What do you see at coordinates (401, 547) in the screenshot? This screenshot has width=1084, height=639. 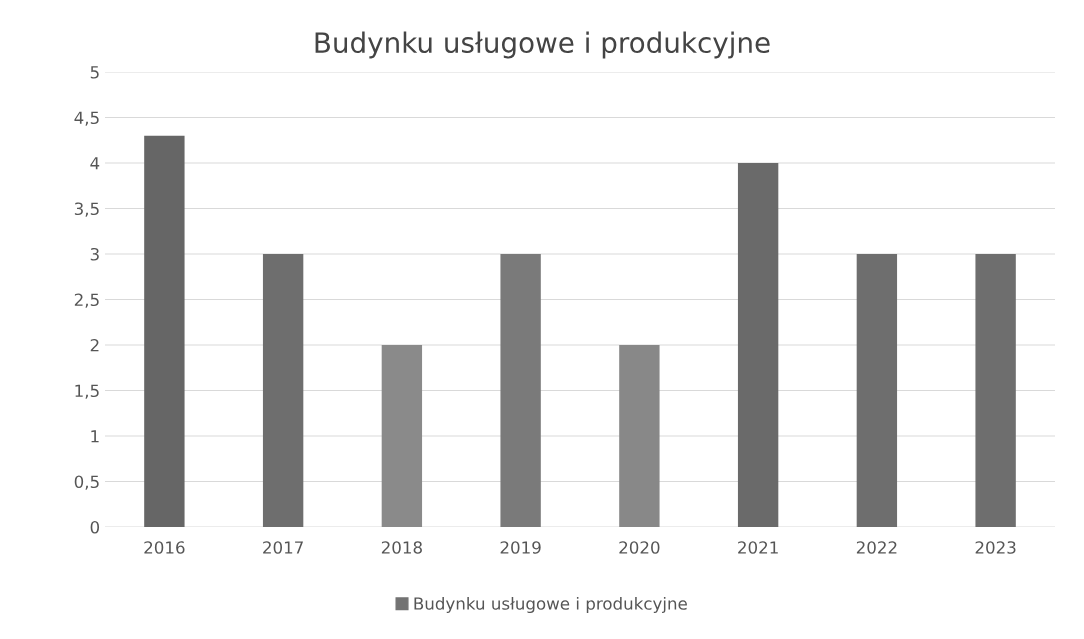 I see `x-tick-label: 2018` at bounding box center [401, 547].